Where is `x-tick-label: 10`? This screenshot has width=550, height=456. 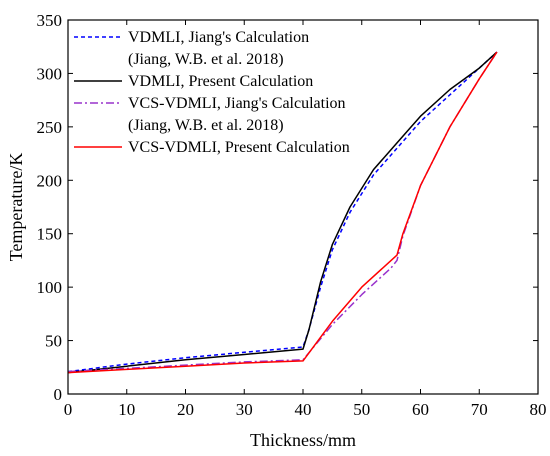
x-tick-label: 10 is located at coordinates (126, 409).